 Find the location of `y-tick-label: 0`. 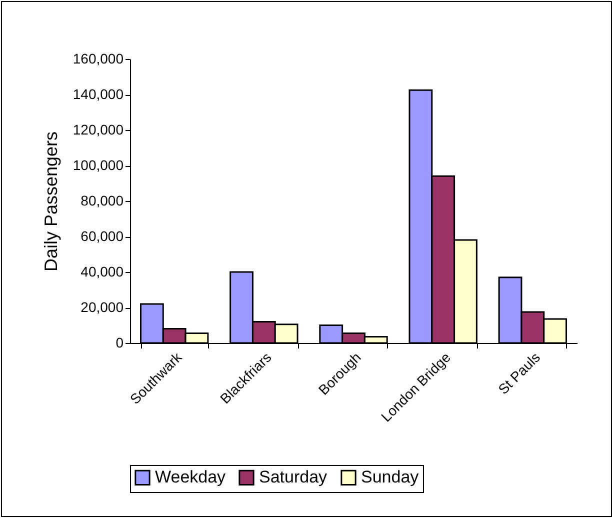

y-tick-label: 0 is located at coordinates (120, 342).